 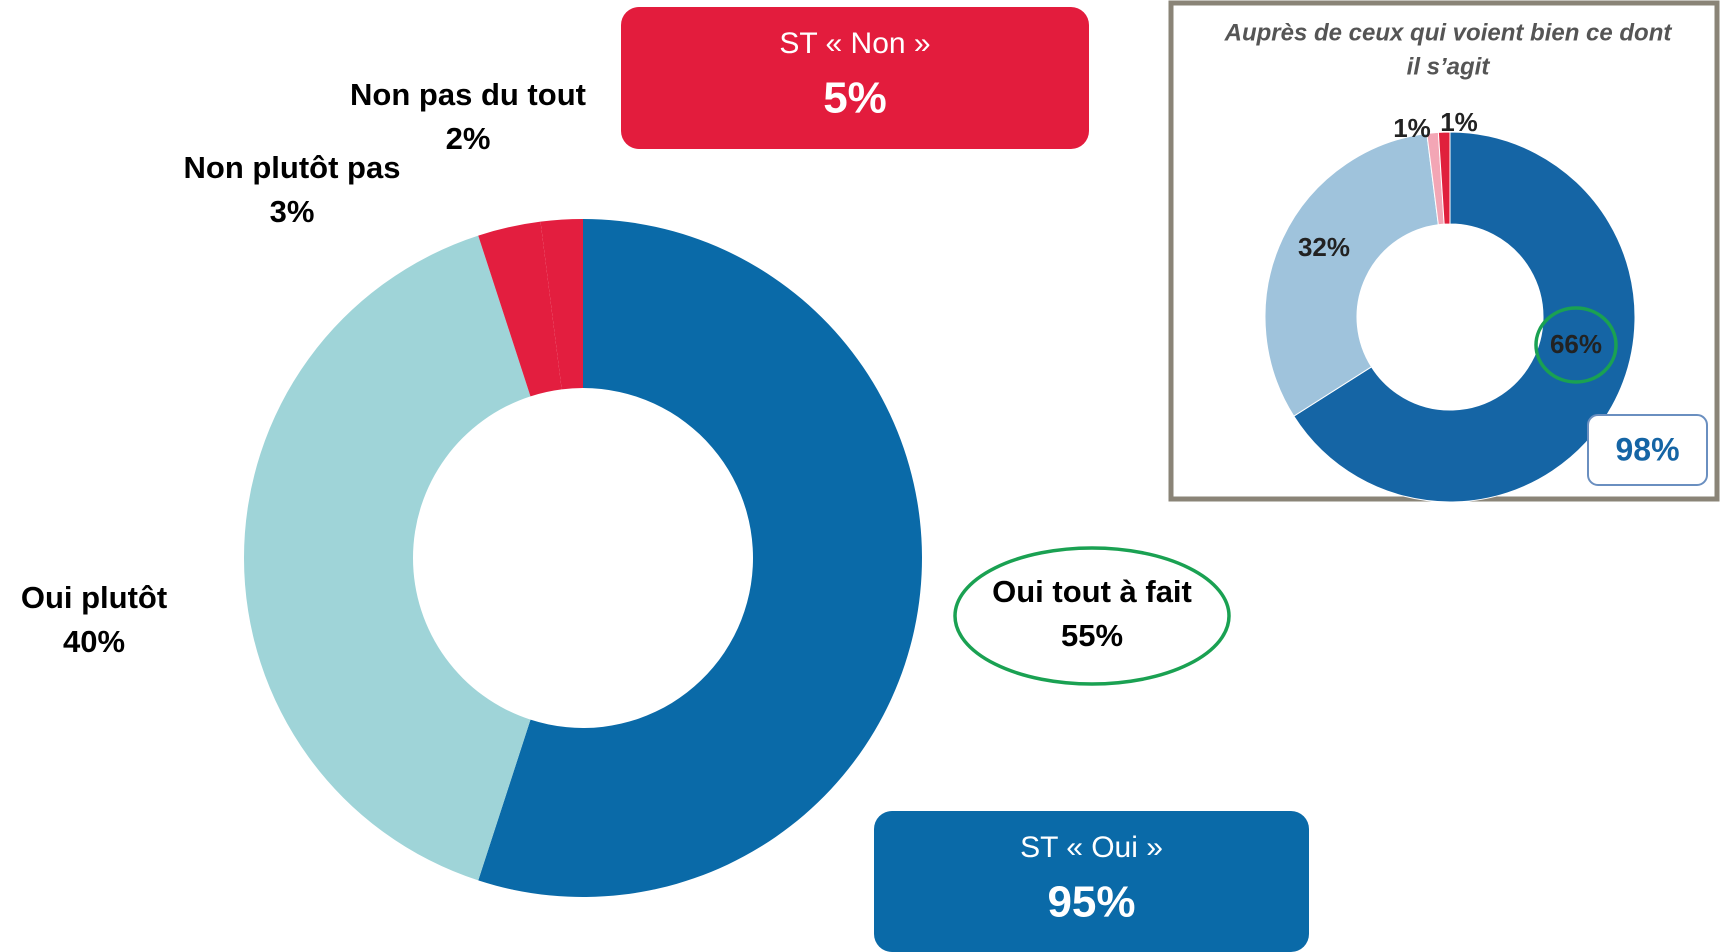 What do you see at coordinates (468, 94) in the screenshot?
I see `slice-label: Non pas du tout` at bounding box center [468, 94].